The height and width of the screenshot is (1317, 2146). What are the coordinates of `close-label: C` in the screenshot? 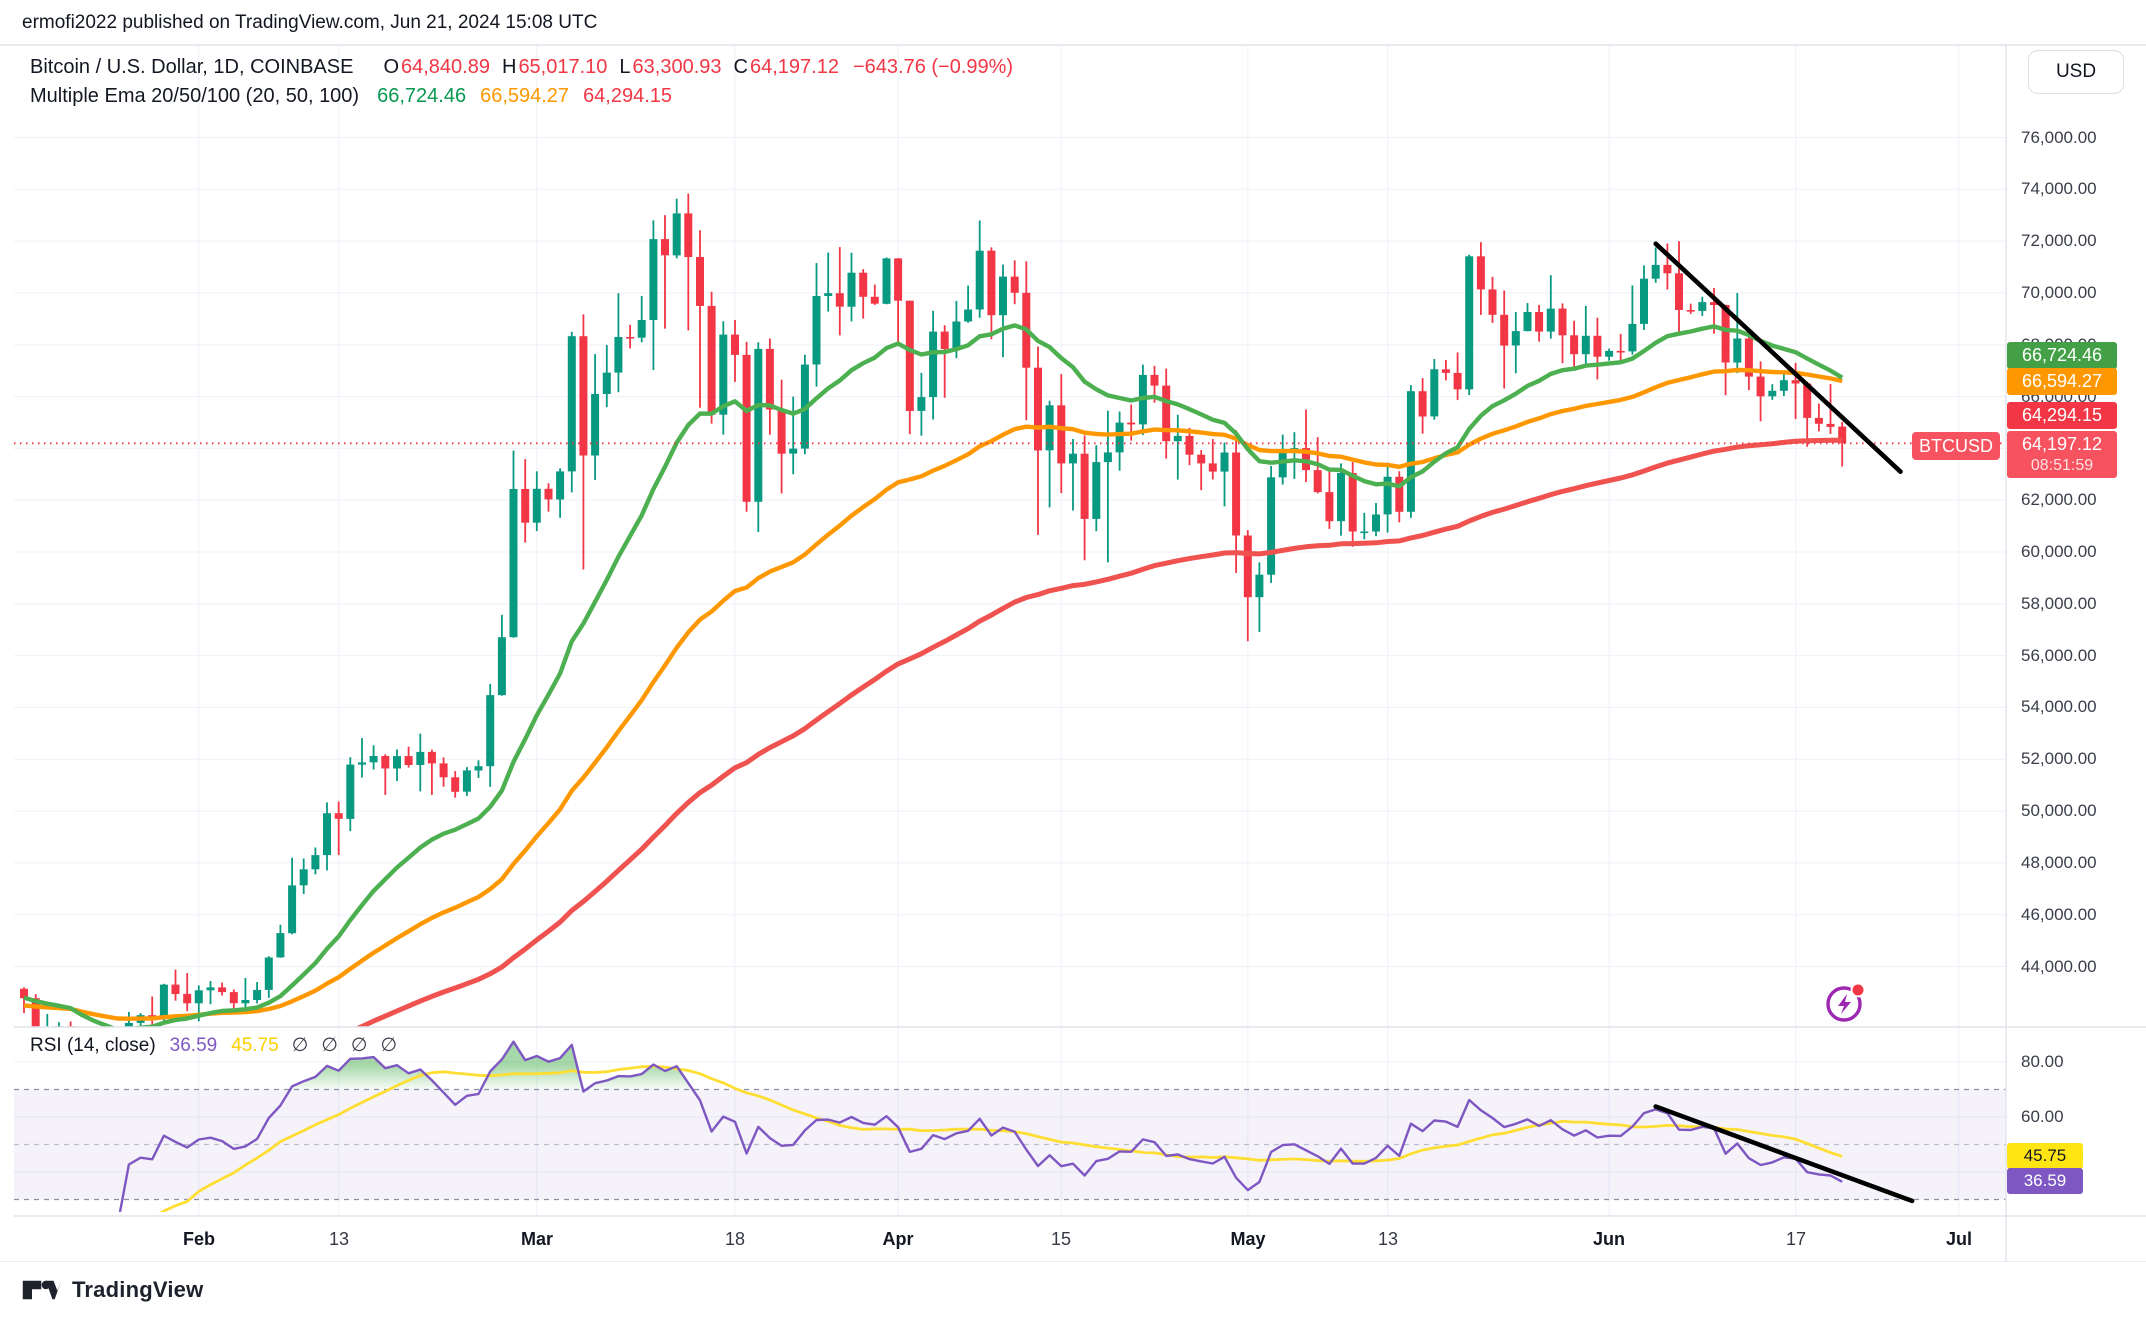 It's located at (740, 67).